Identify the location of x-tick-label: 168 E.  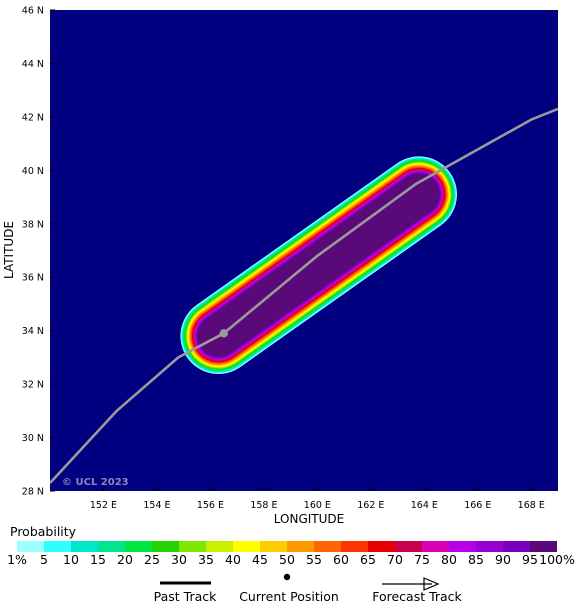
(531, 505).